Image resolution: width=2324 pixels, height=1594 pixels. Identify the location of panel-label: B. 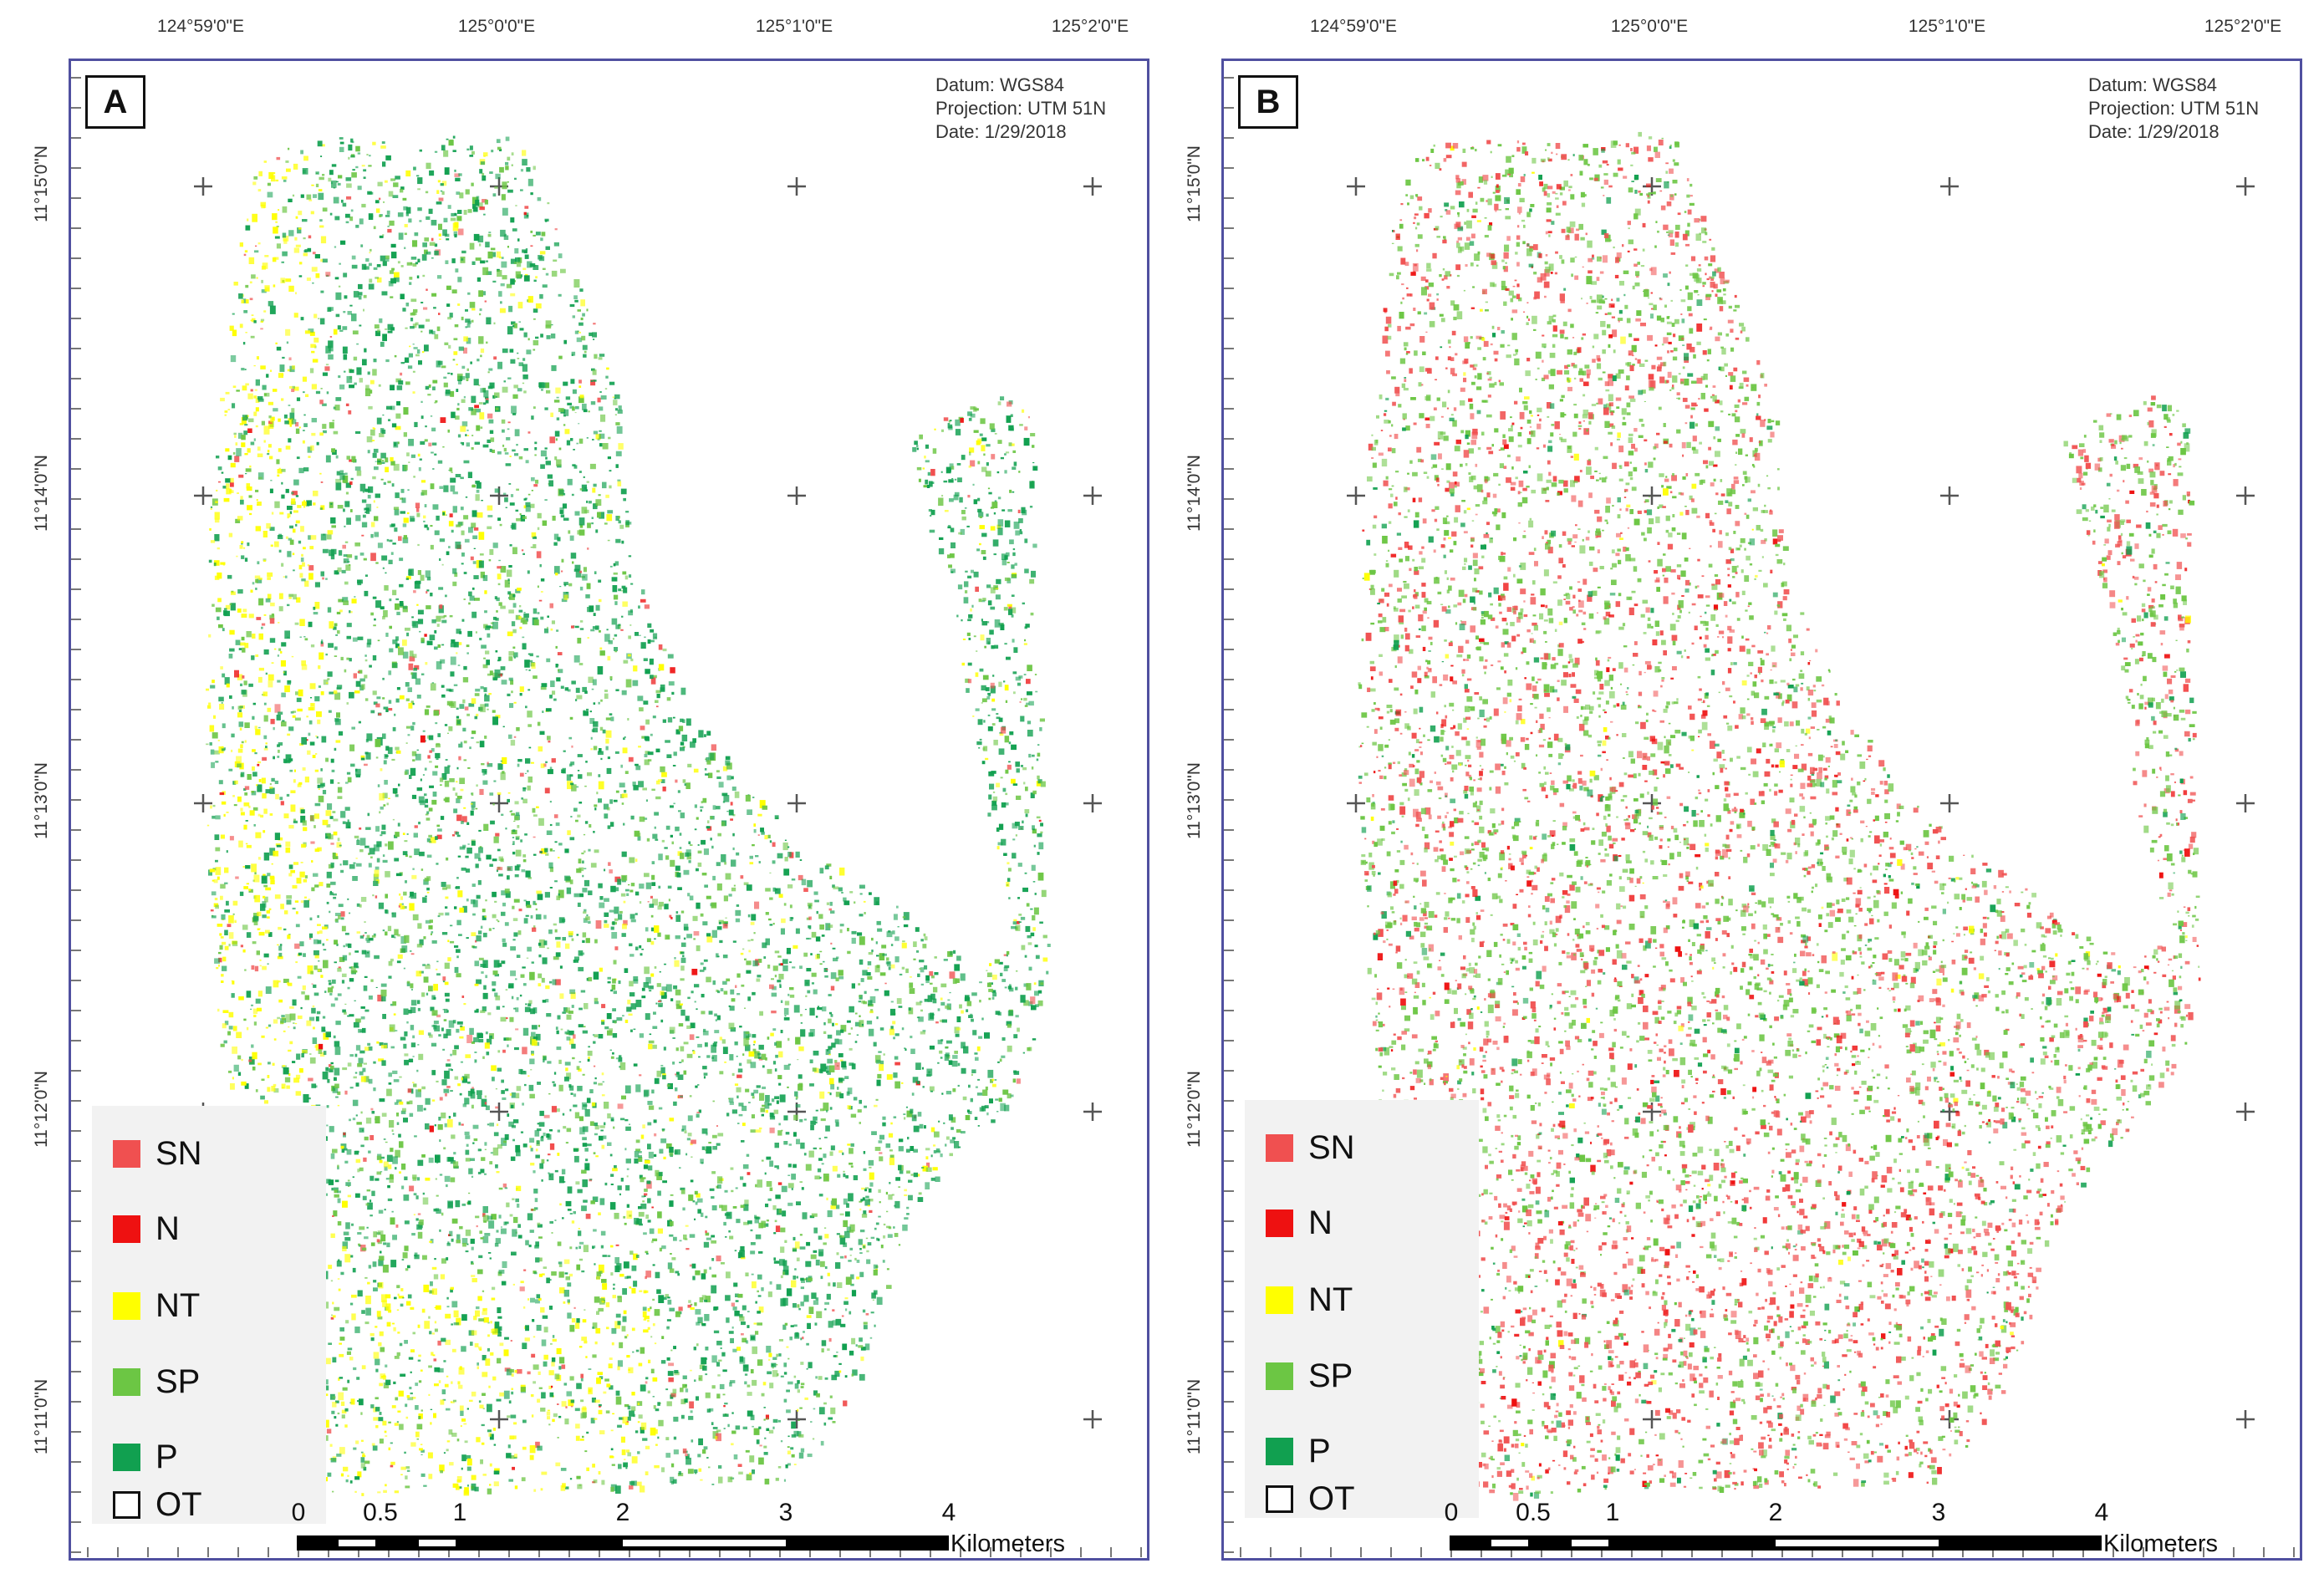
(1268, 102).